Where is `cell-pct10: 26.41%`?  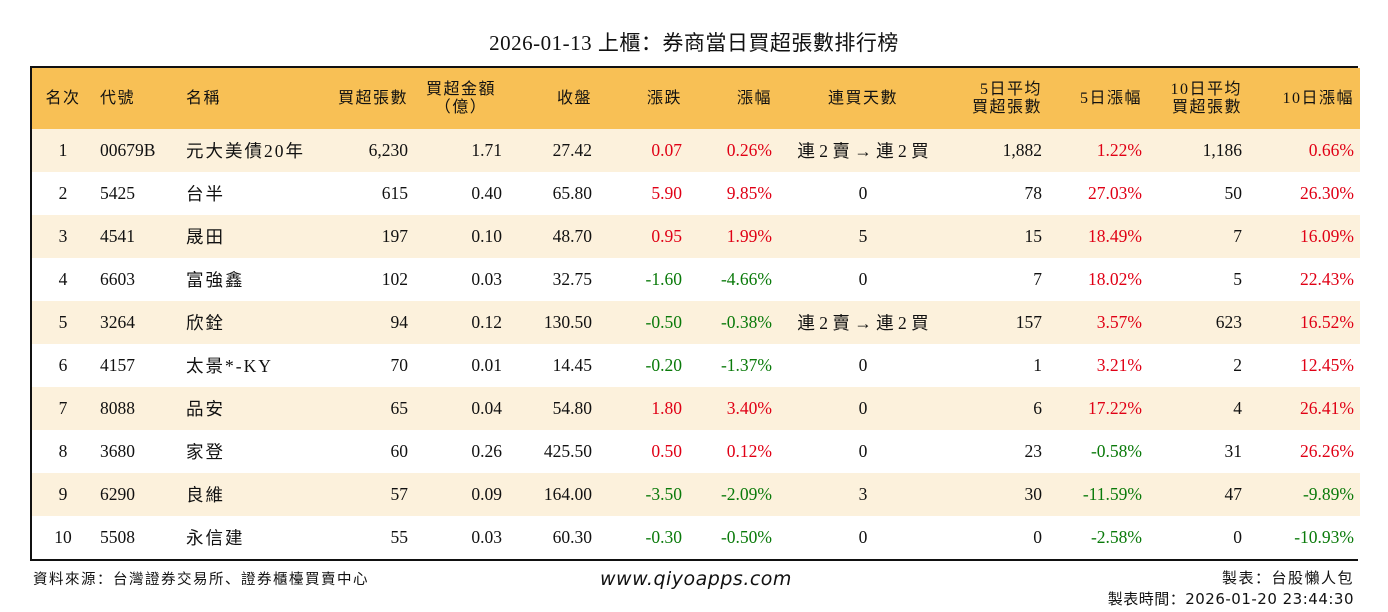 cell-pct10: 26.41% is located at coordinates (1327, 408).